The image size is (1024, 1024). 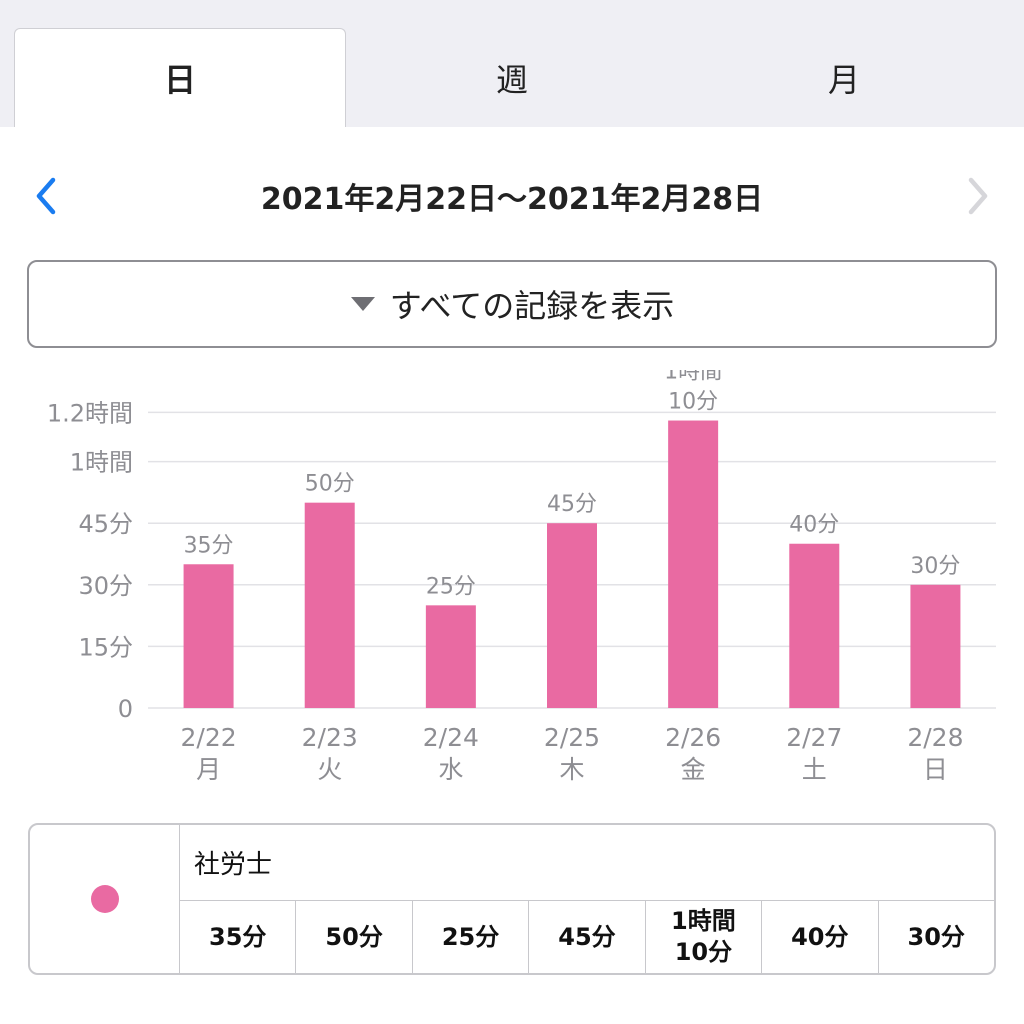 I want to click on filter-label: すべての記録を表示, so click(x=532, y=306).